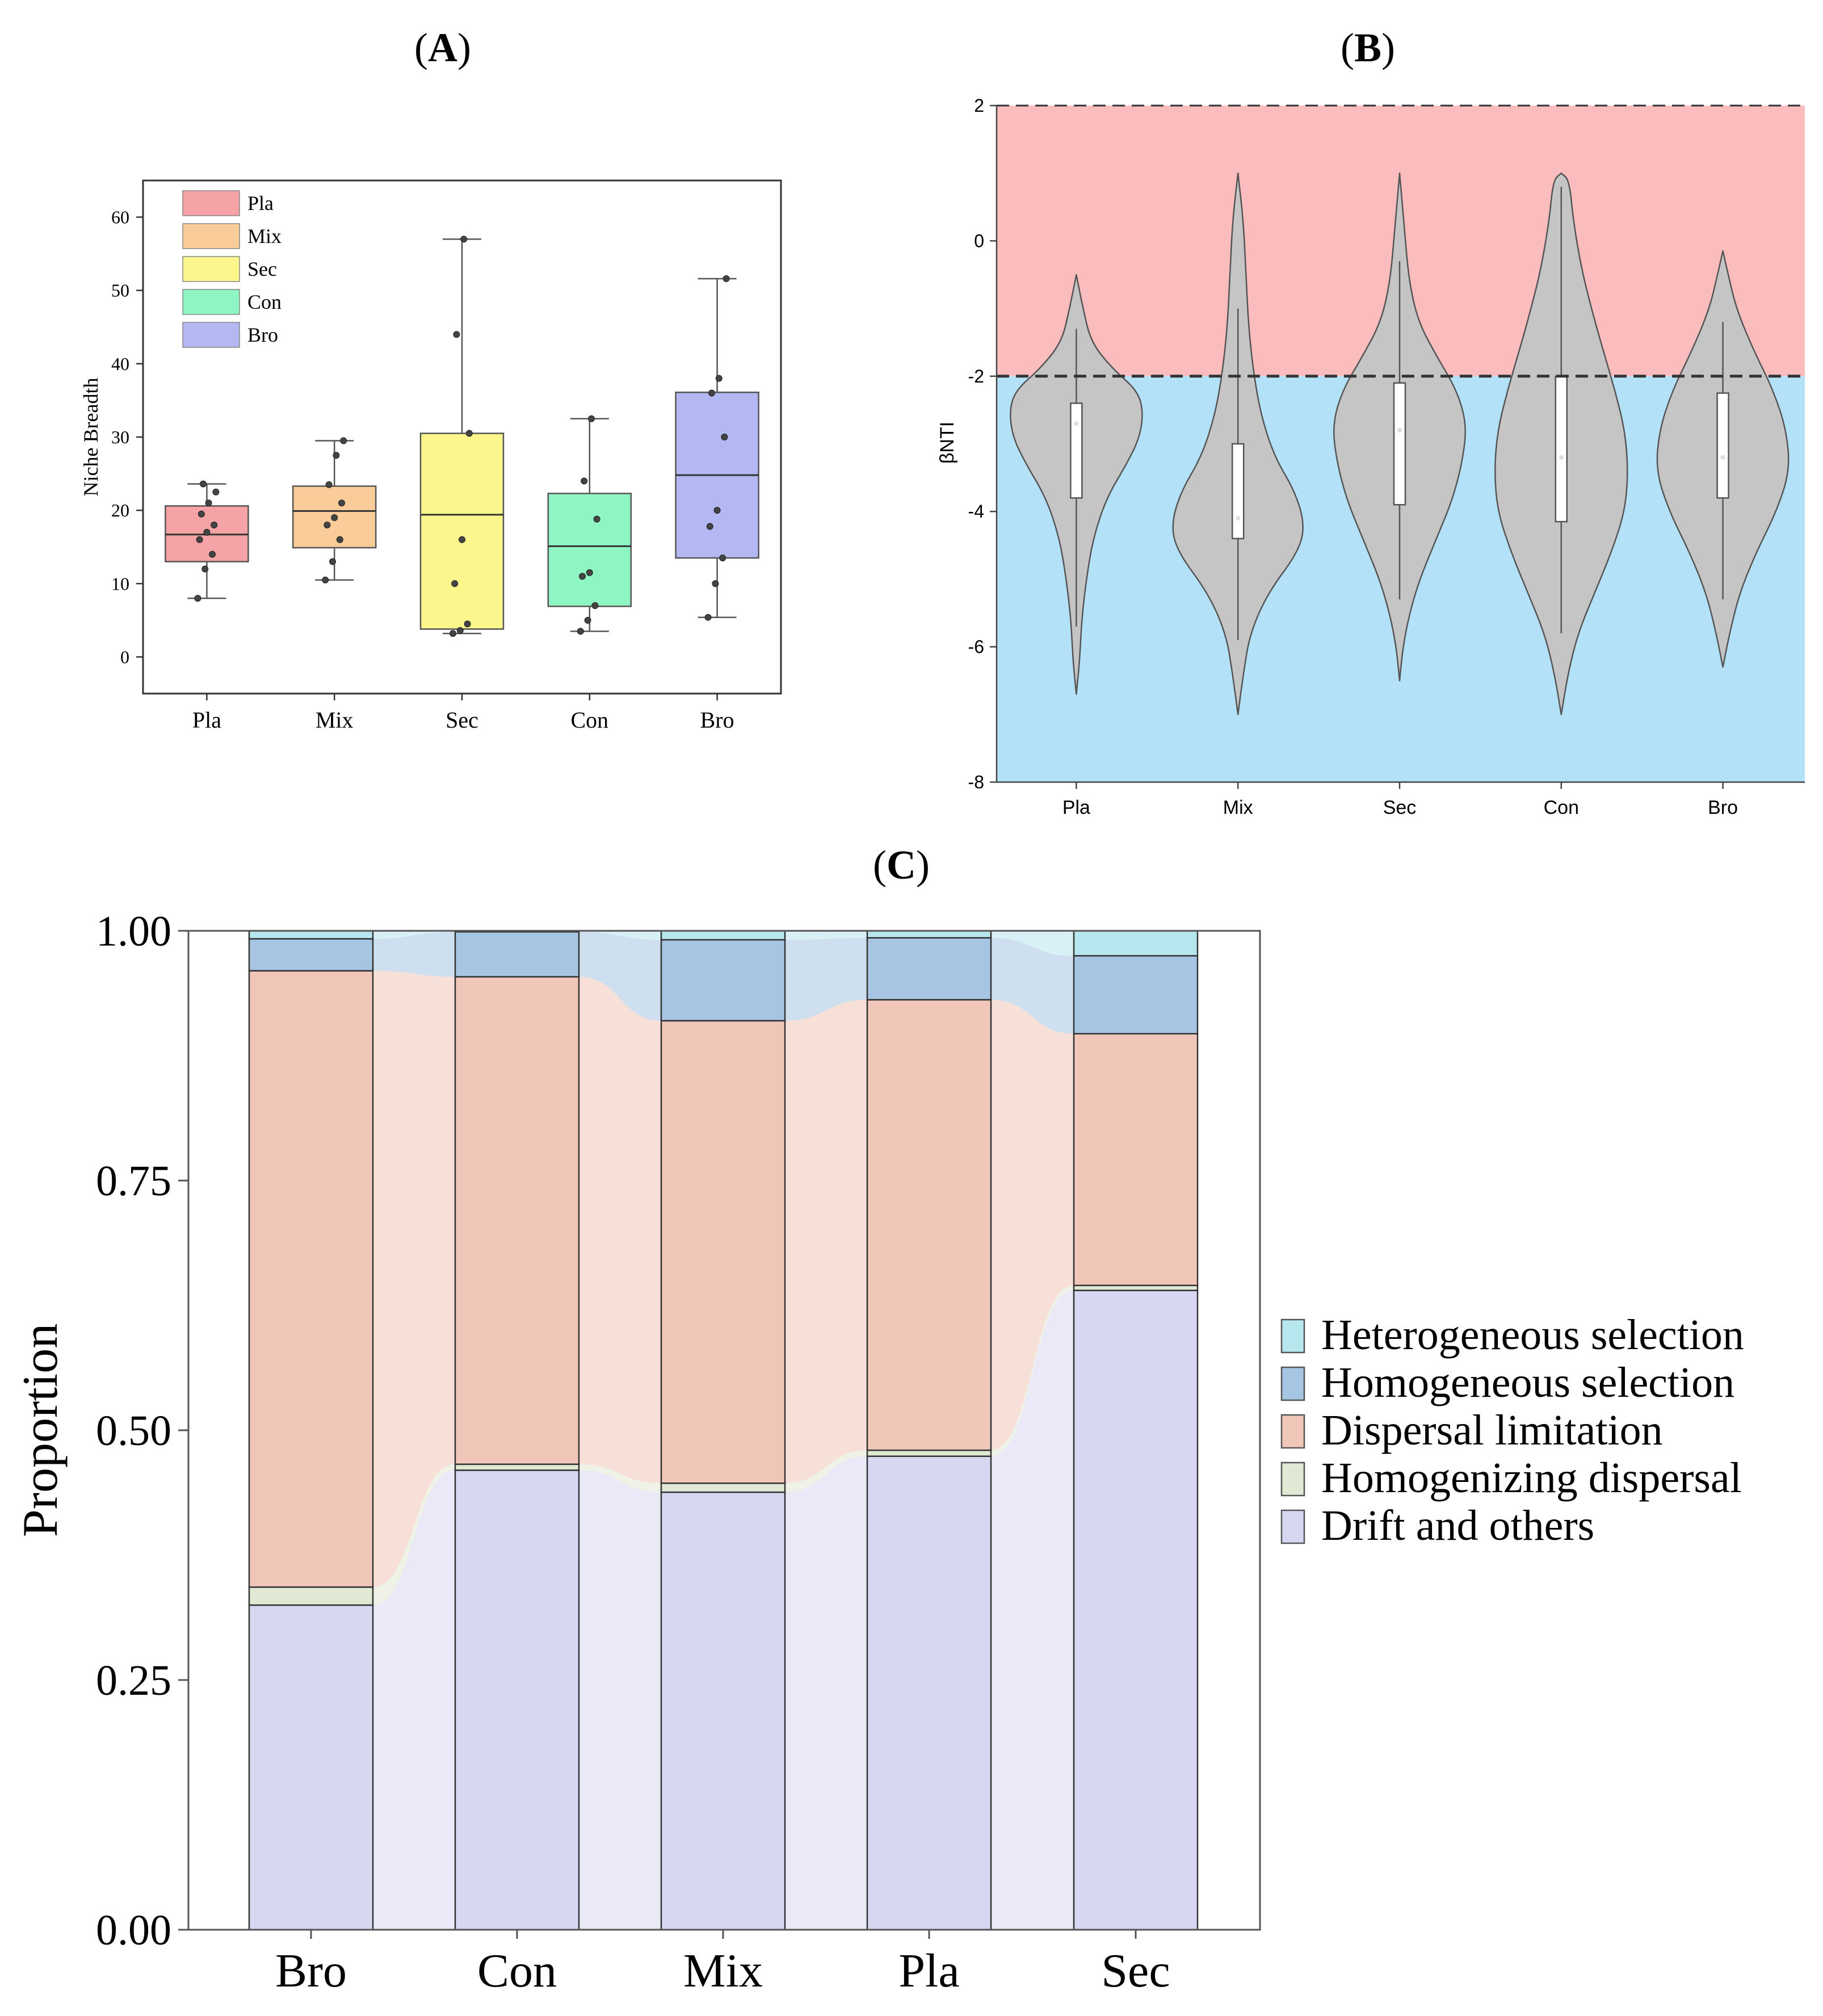 The width and height of the screenshot is (1823, 2016). I want to click on c-ylabel: Proportion, so click(40, 1430).